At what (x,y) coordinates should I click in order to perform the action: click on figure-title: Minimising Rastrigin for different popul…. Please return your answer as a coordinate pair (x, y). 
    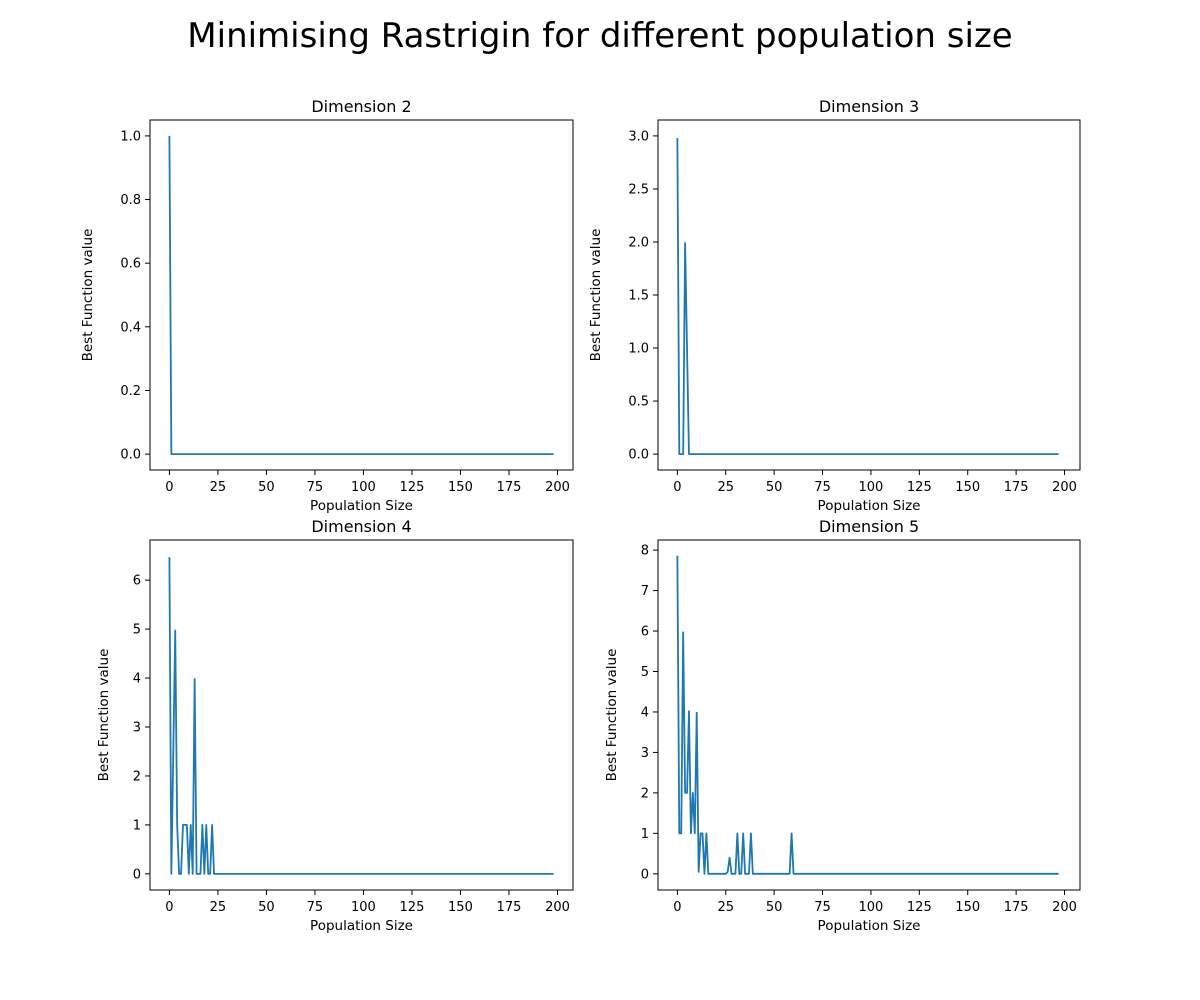
    Looking at the image, I should click on (599, 36).